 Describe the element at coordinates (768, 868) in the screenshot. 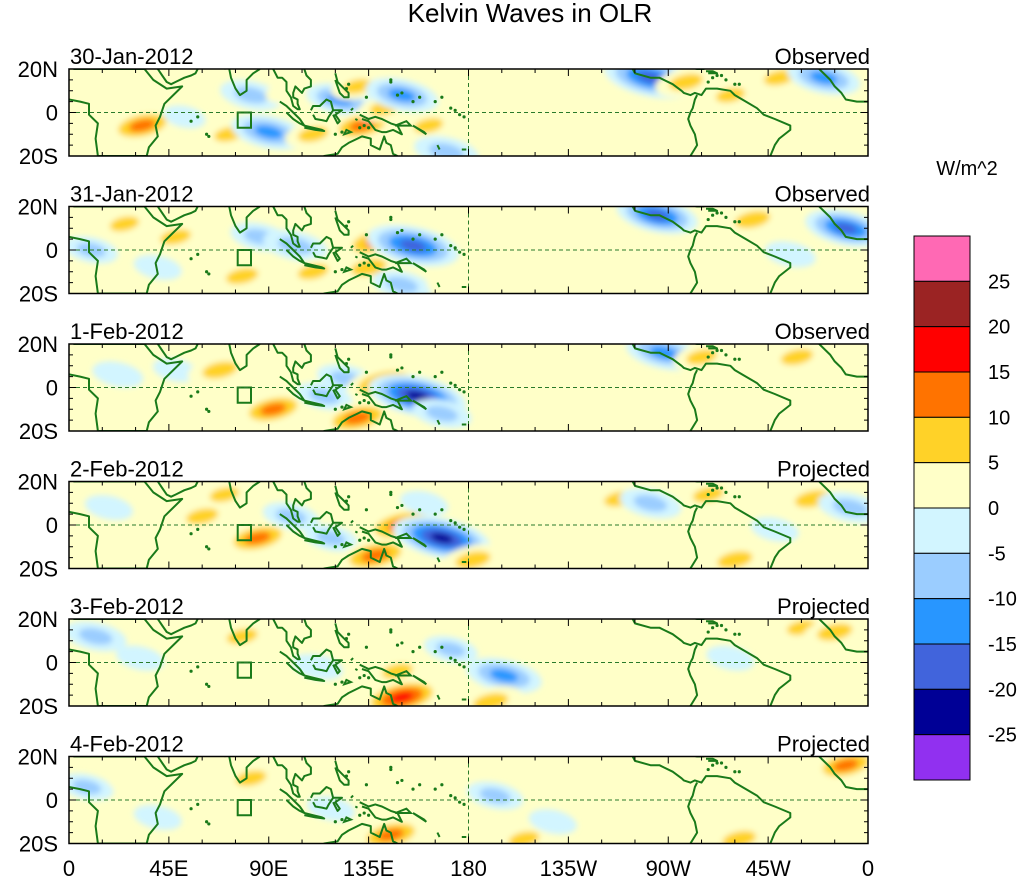

I see `longitude-label: 45W` at that location.